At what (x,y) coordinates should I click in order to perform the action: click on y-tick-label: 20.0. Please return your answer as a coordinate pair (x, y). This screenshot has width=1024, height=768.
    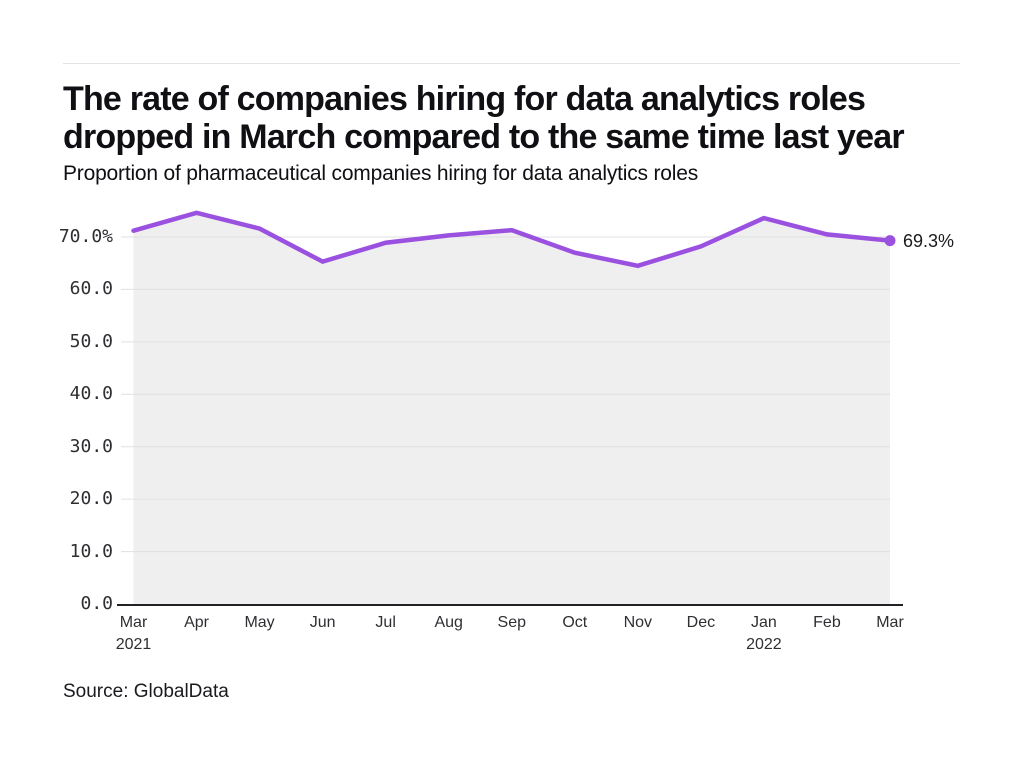
    Looking at the image, I should click on (91, 499).